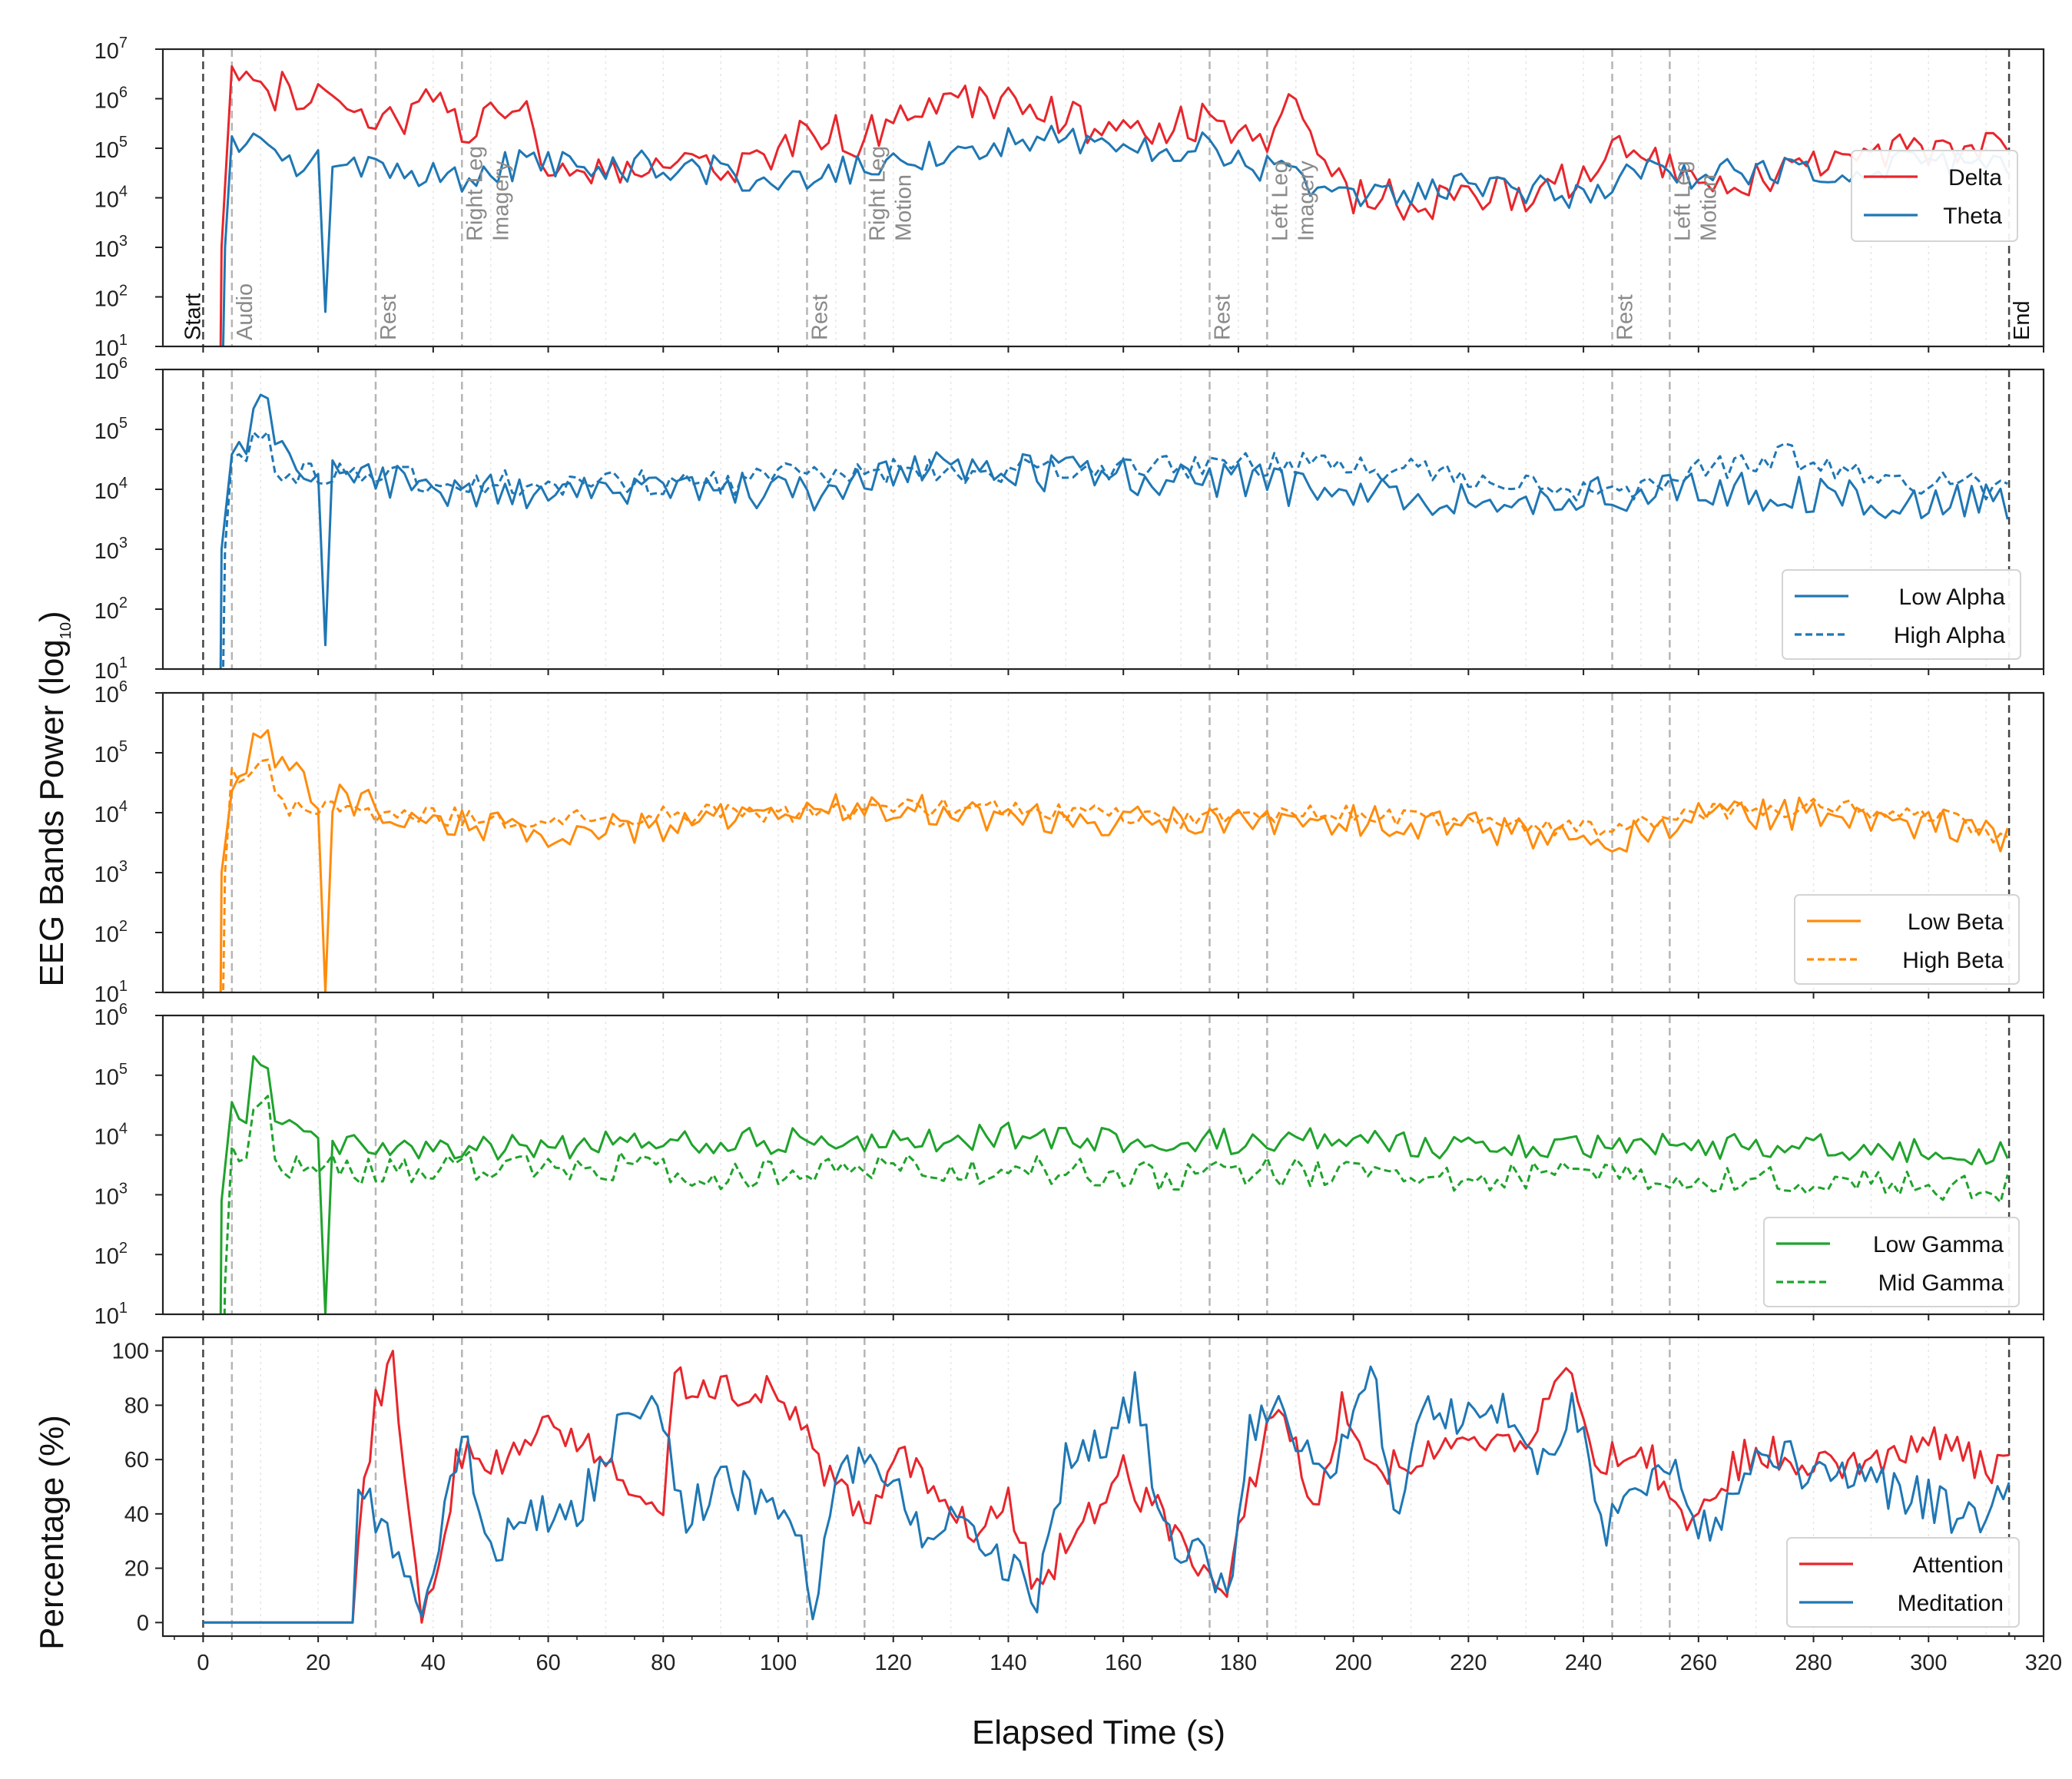 This screenshot has height=1779, width=2072. I want to click on series-line-delta, so click(1114, 205).